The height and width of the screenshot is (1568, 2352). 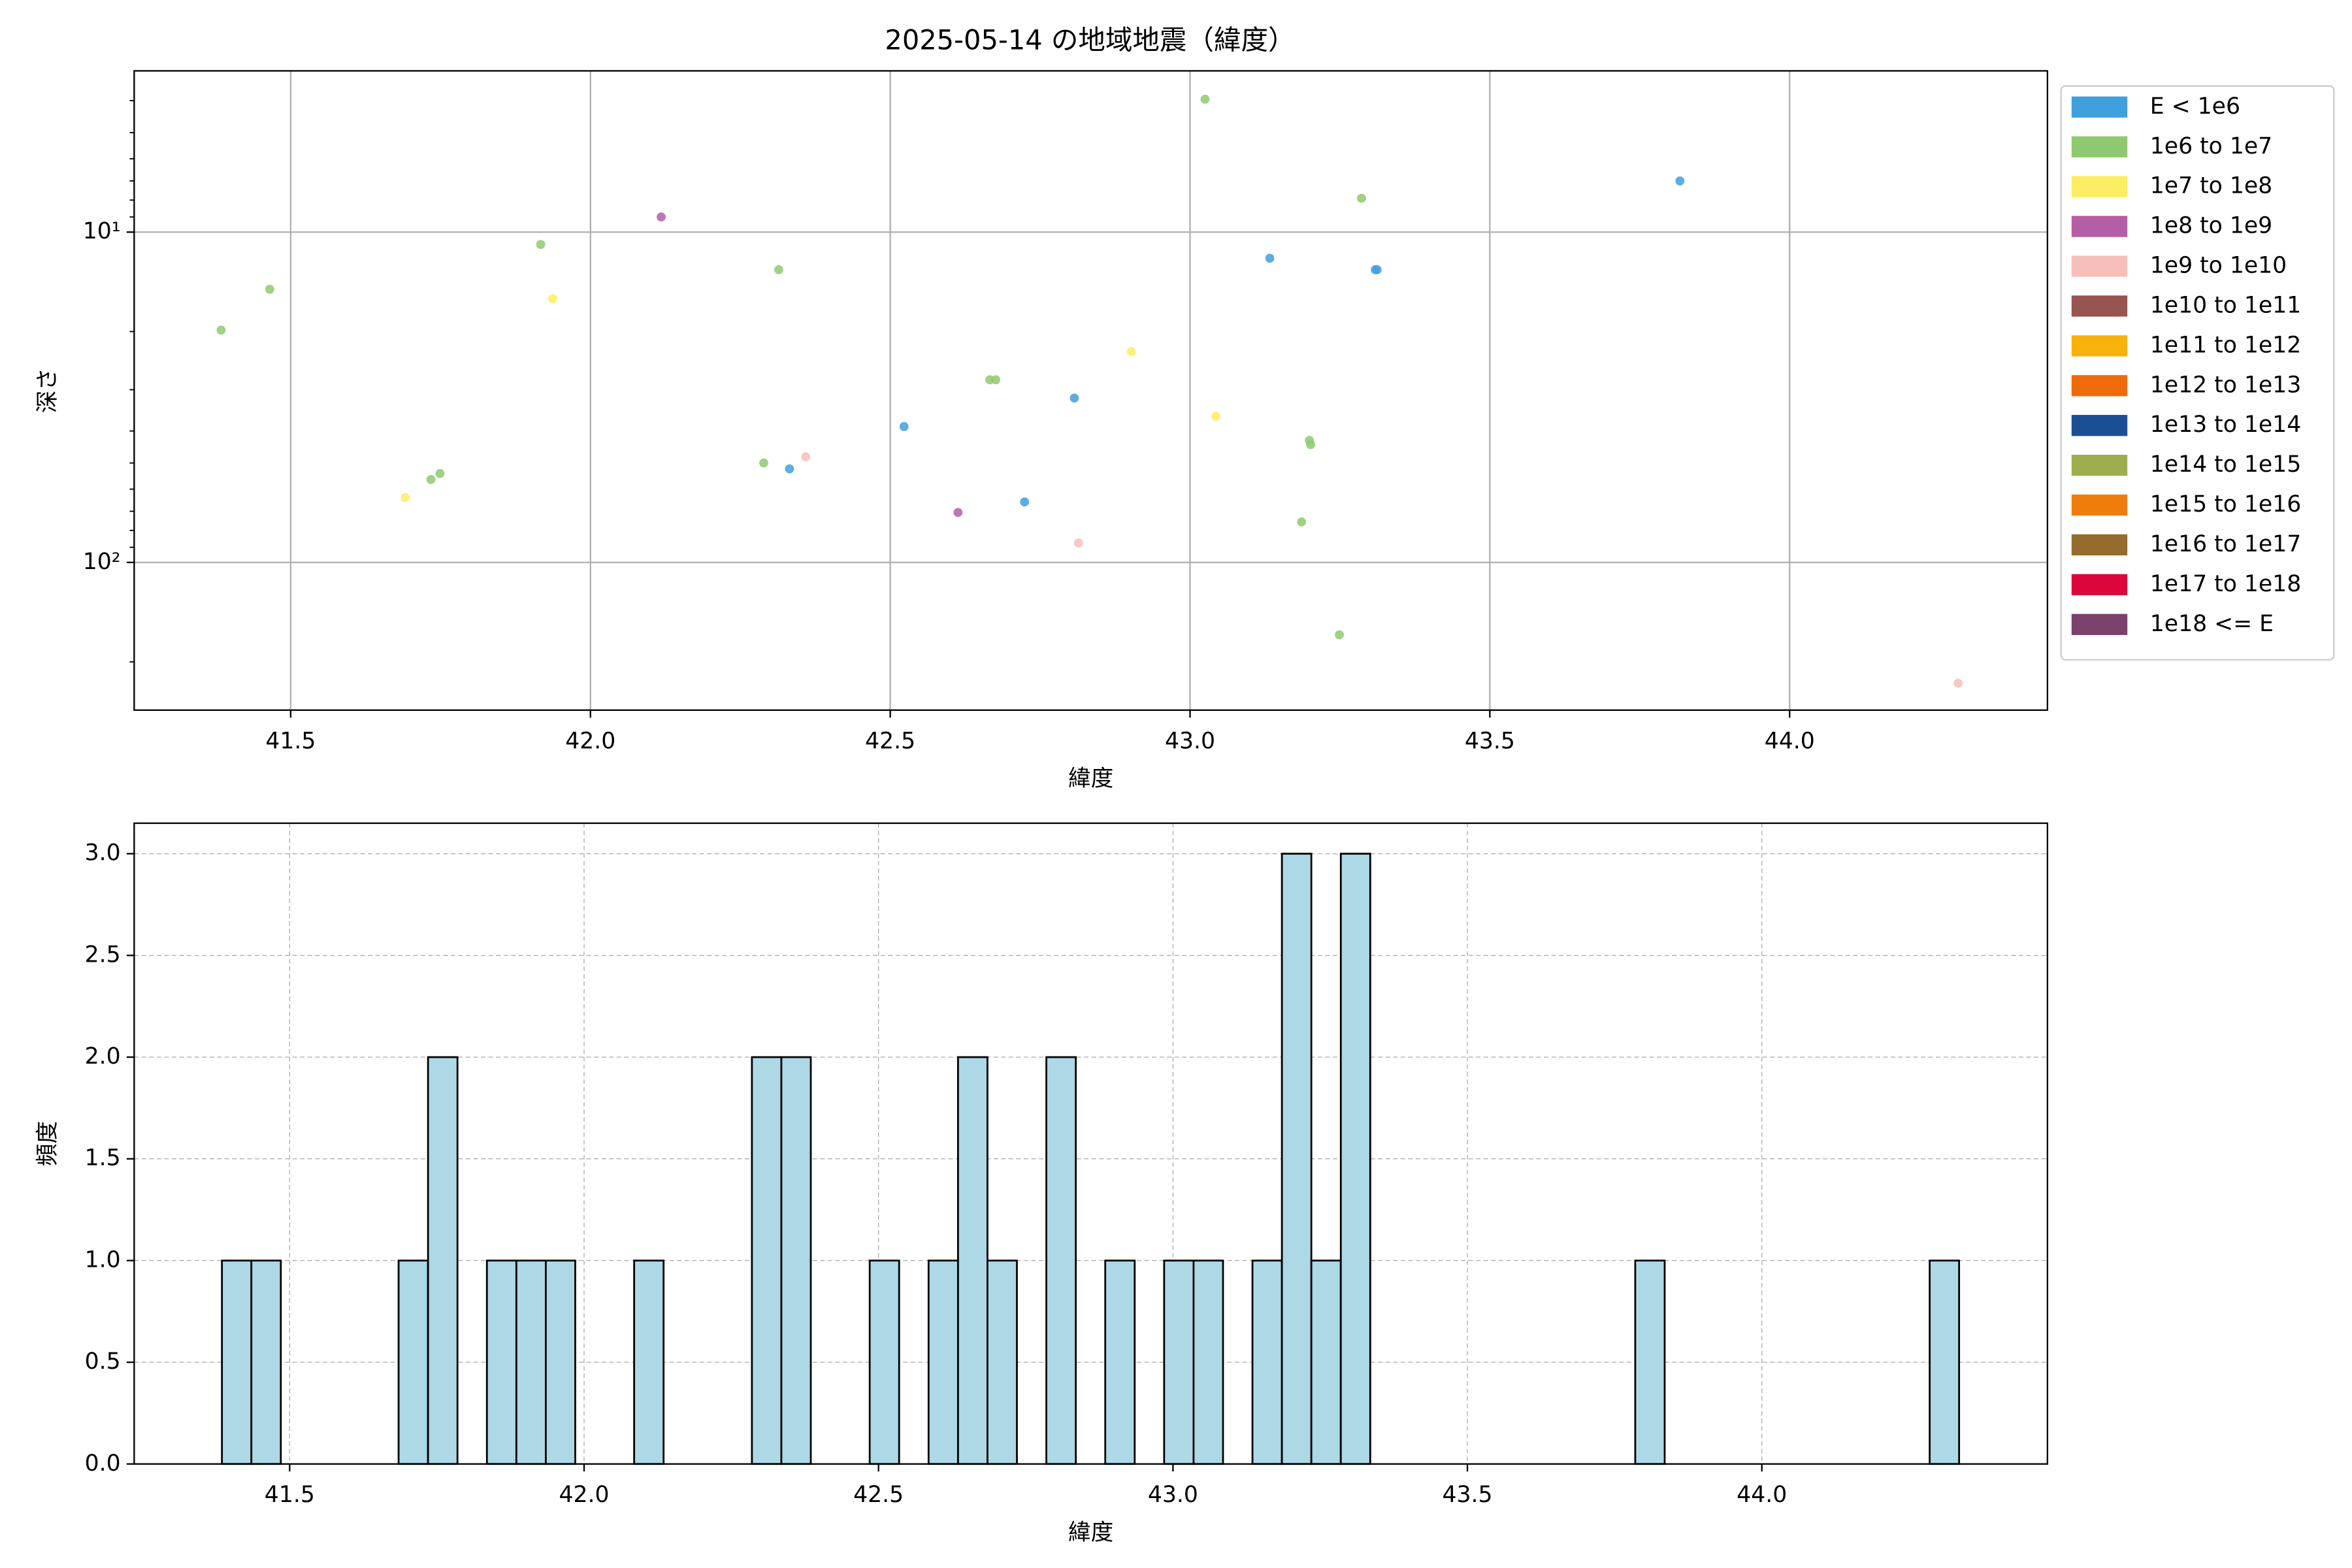 What do you see at coordinates (48, 390) in the screenshot?
I see `y-axis-label: 深さ` at bounding box center [48, 390].